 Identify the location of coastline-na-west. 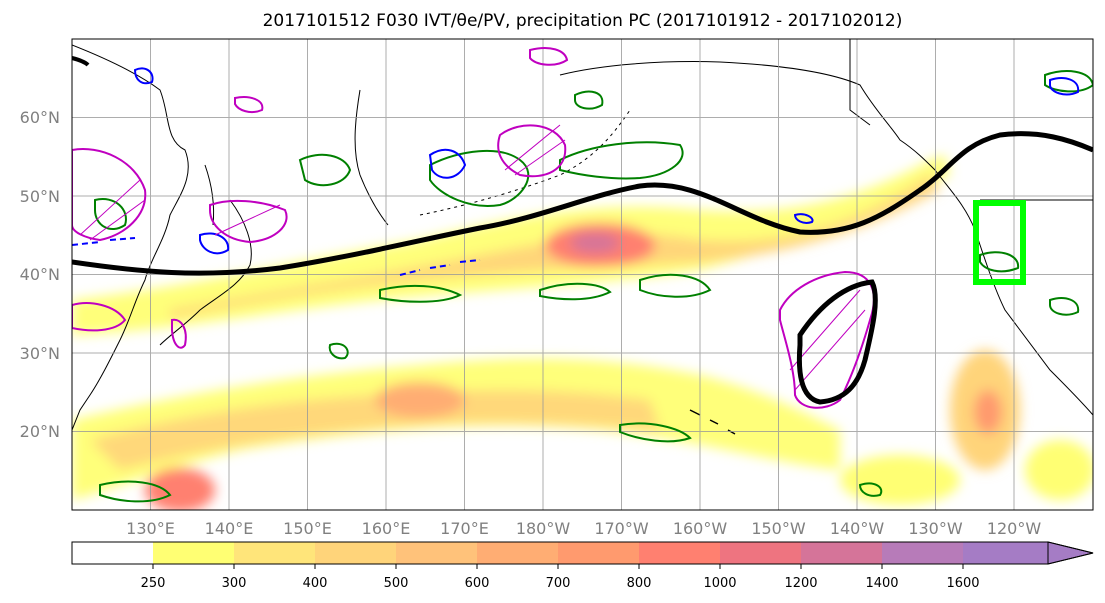
(1013, 292).